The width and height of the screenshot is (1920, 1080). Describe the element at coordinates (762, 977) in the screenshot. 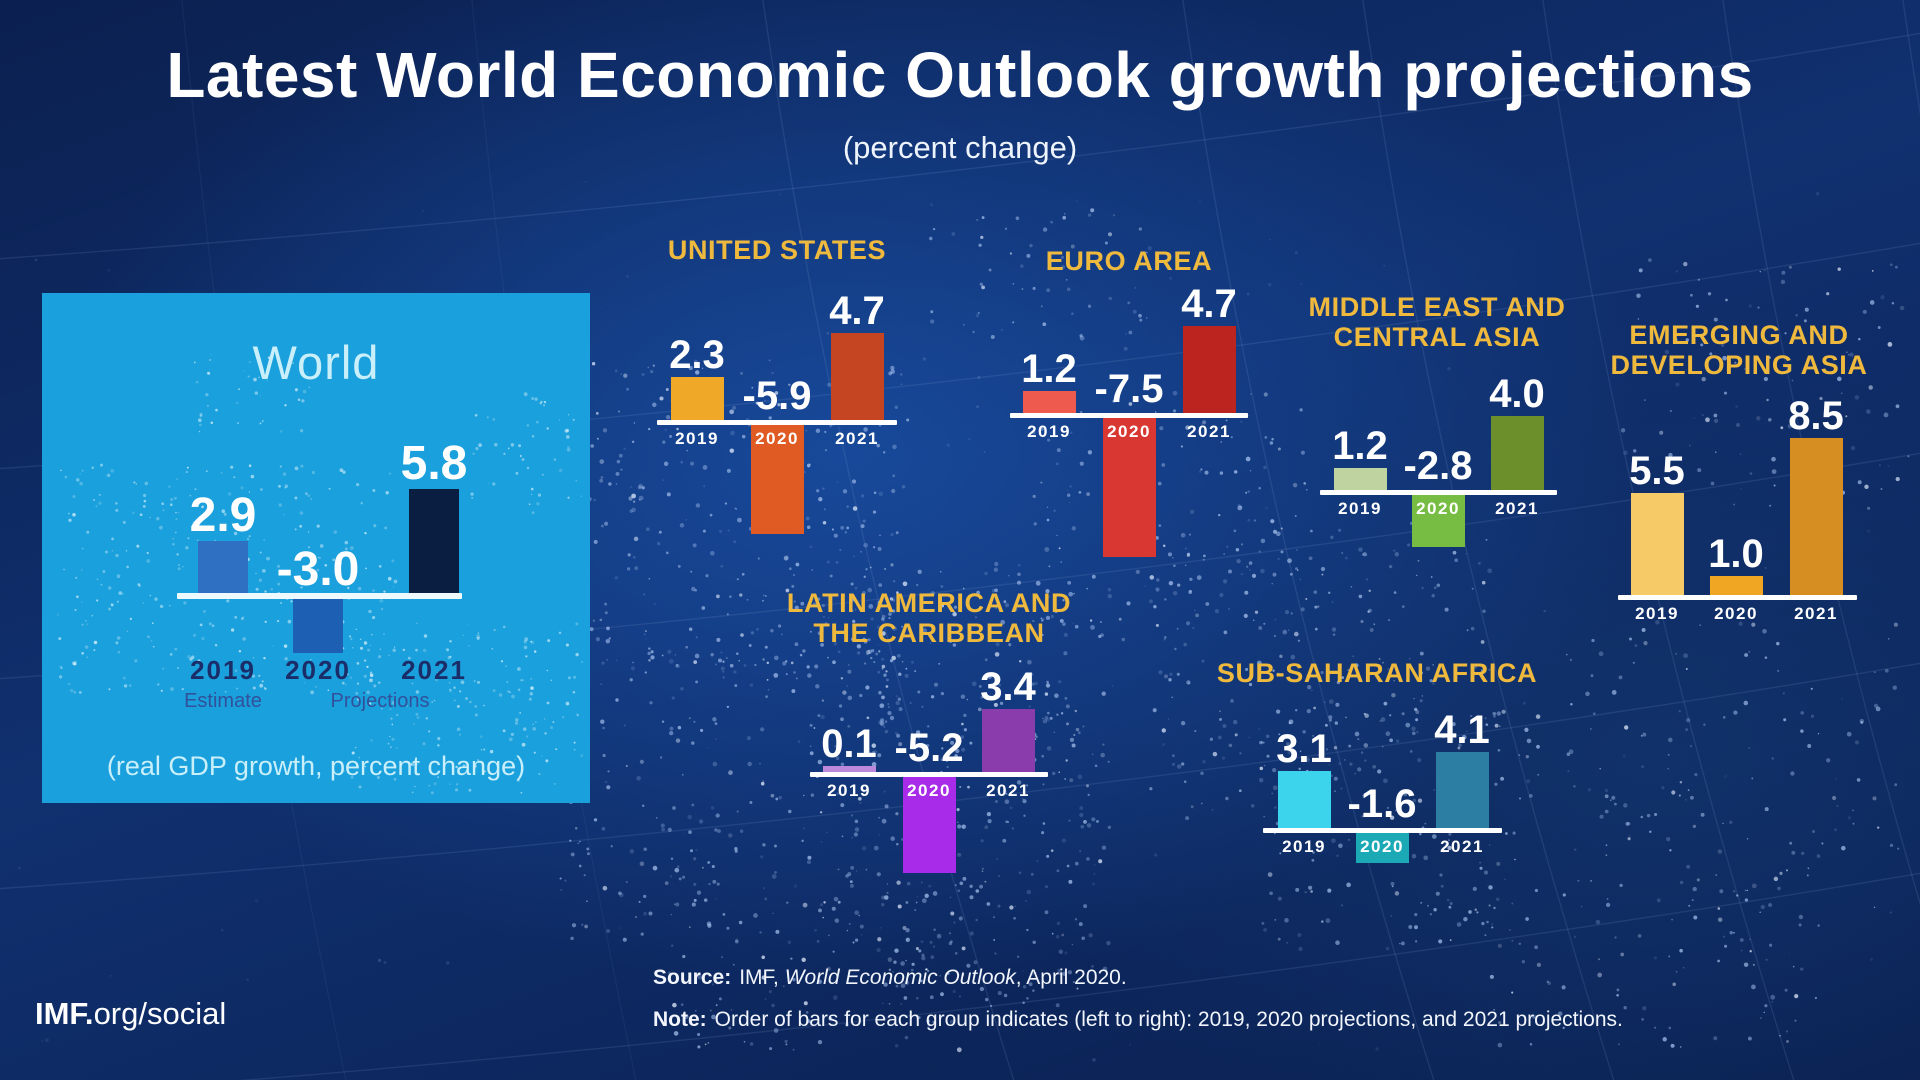

I see `source-pre: IMF,` at that location.